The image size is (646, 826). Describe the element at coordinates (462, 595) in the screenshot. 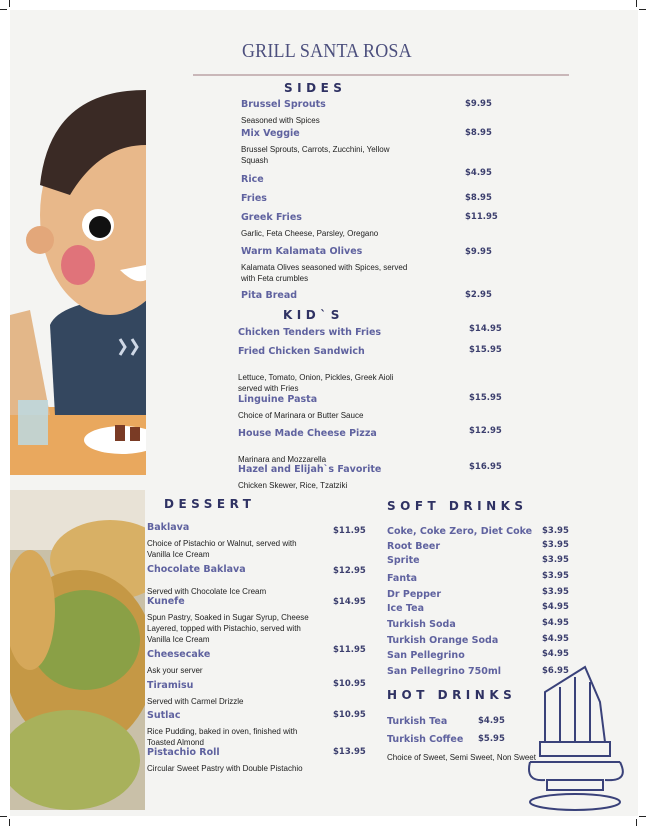

I see `menu-item: Dr Pepper` at that location.